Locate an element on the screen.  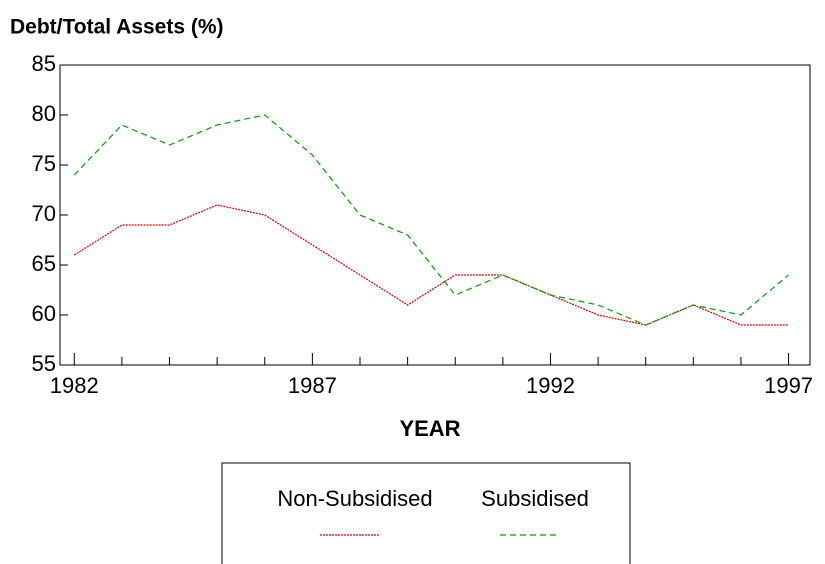
x-axis-label: YEAR is located at coordinates (429, 428).